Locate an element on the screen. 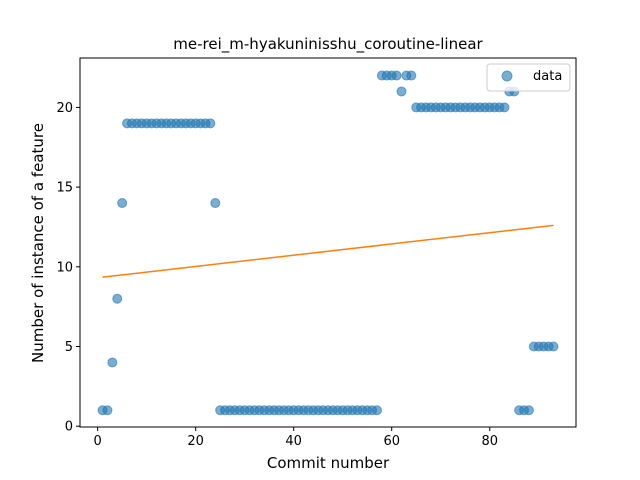 Image resolution: width=640 pixels, height=480 pixels. chart-title: me-rei_m-hyakuninisshu_coroutine-linear is located at coordinates (328, 44).